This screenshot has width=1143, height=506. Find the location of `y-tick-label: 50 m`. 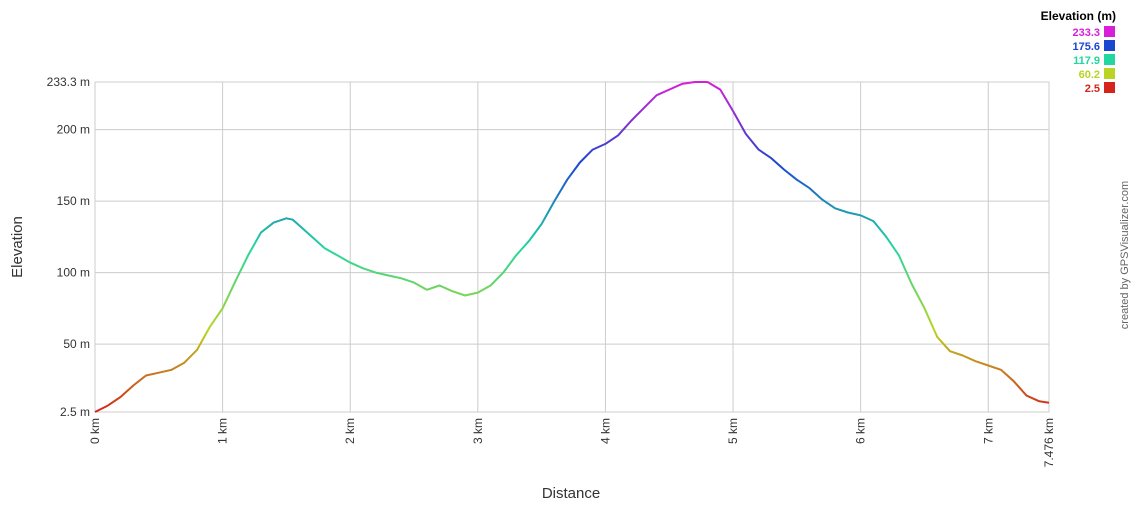

y-tick-label: 50 m is located at coordinates (76, 344).